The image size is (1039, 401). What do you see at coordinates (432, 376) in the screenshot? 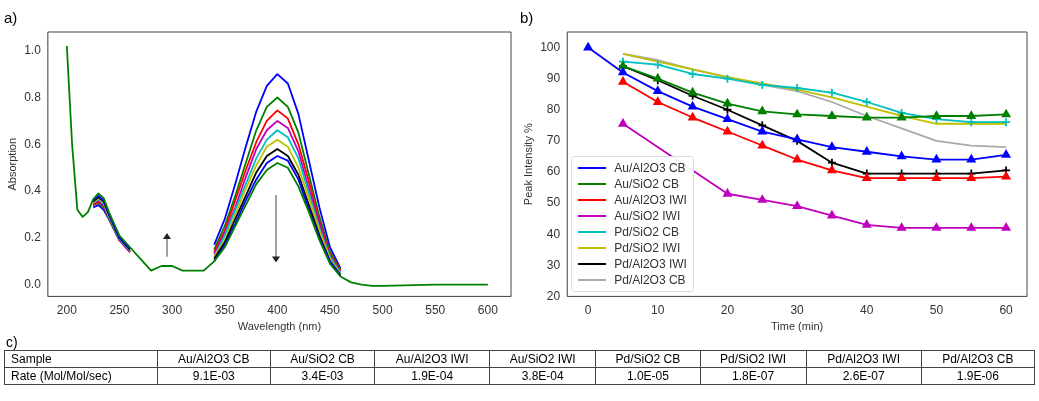
I see `text: 1.9E-04` at bounding box center [432, 376].